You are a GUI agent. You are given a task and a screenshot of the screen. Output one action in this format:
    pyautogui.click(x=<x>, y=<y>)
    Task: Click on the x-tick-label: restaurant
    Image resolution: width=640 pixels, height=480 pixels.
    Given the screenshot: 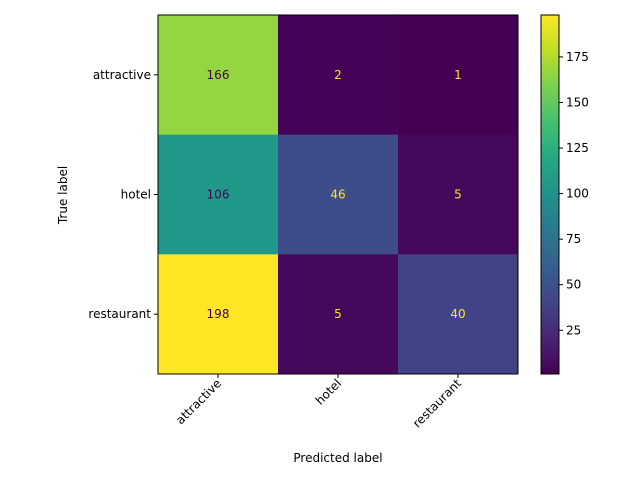 What is the action you would take?
    pyautogui.click(x=437, y=403)
    